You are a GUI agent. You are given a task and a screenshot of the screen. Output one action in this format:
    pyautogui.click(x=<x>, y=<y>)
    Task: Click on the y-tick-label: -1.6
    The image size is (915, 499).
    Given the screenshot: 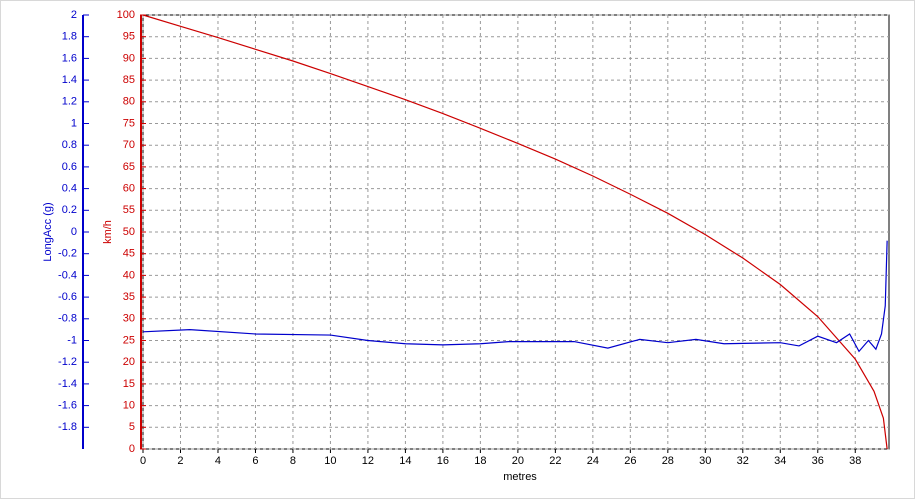 What is the action you would take?
    pyautogui.click(x=67, y=406)
    